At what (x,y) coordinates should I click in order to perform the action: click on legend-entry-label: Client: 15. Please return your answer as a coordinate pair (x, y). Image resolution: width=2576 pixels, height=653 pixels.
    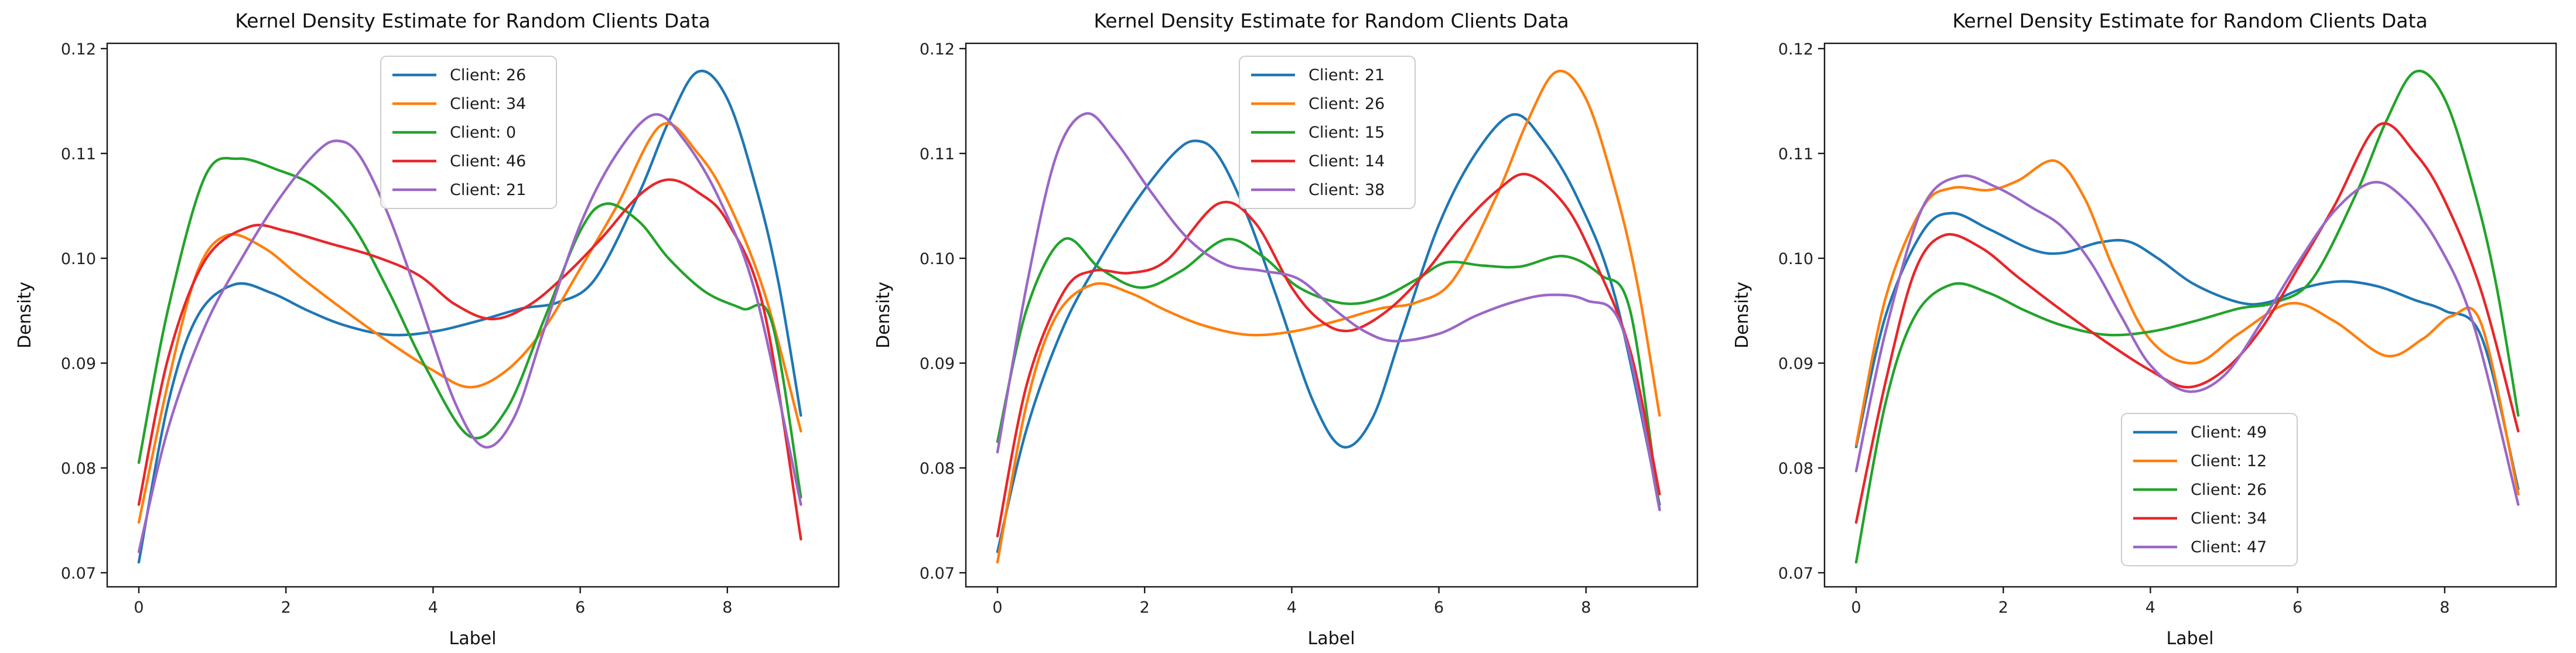
    Looking at the image, I should click on (1347, 133).